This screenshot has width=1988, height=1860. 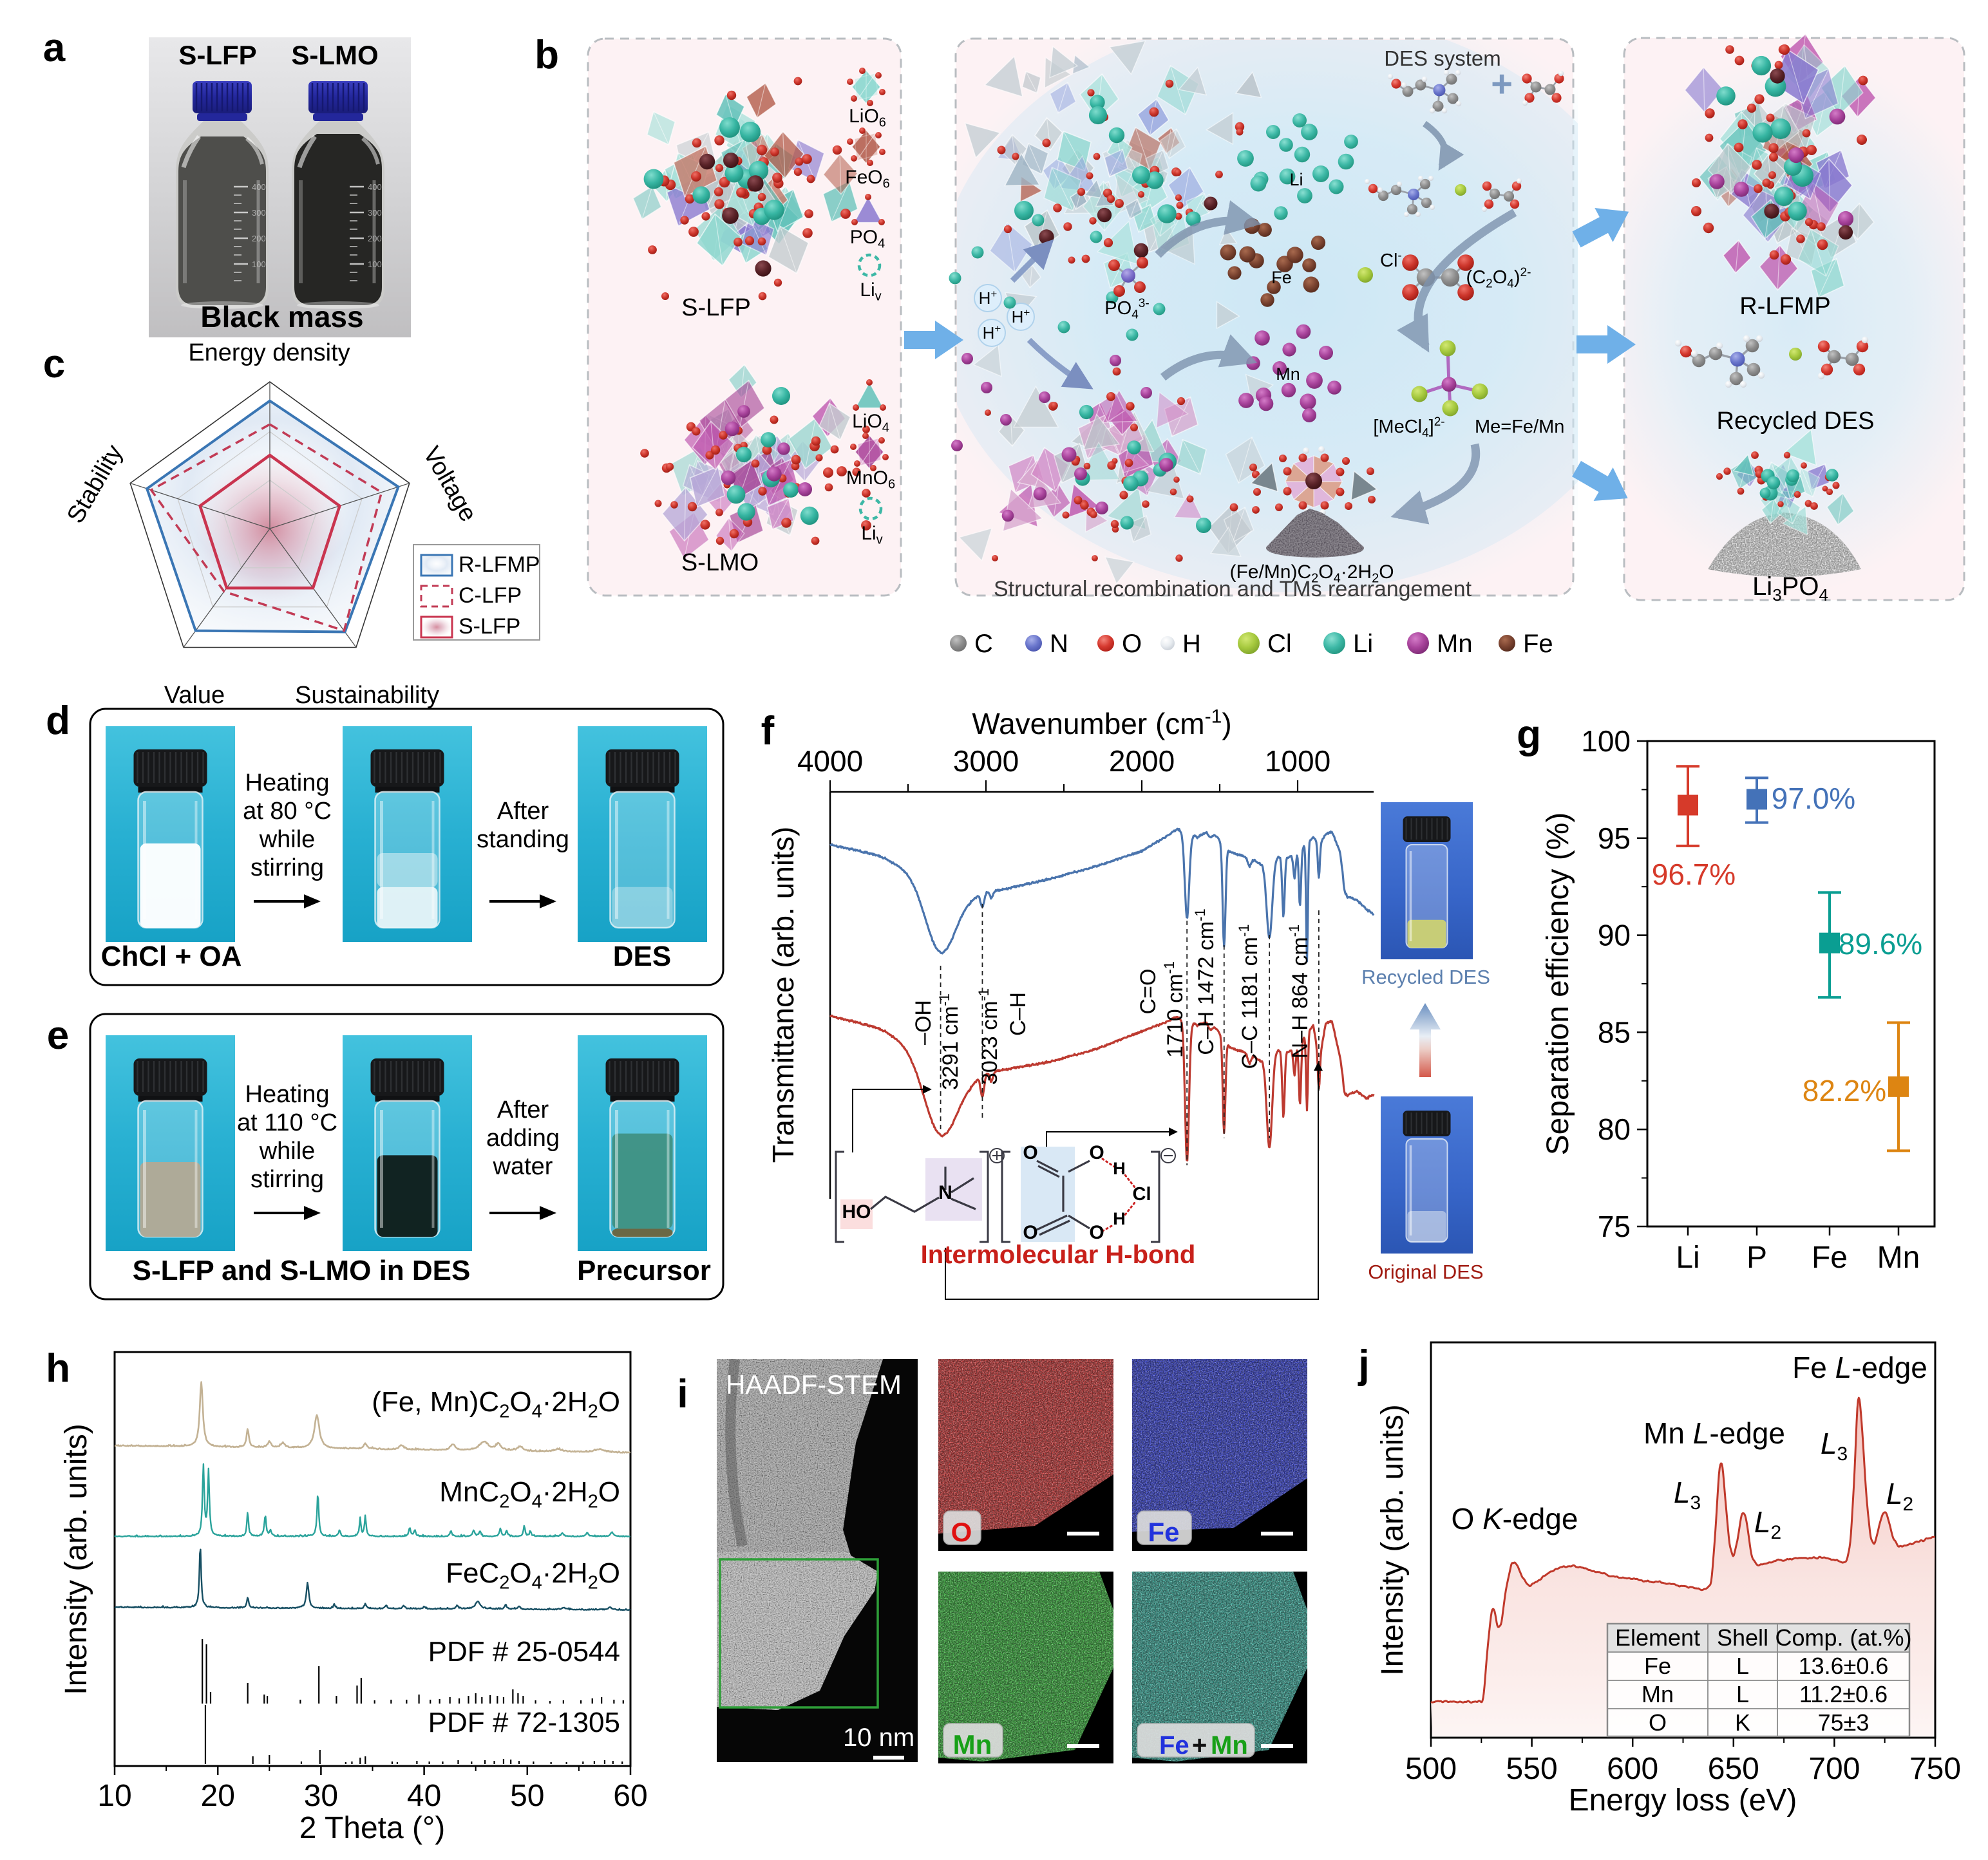 I want to click on svg-text: HO, so click(x=857, y=1212).